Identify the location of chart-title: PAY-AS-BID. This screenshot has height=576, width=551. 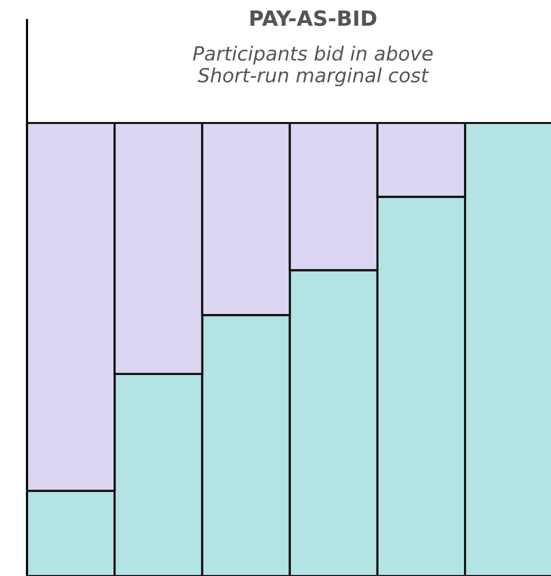
(313, 18).